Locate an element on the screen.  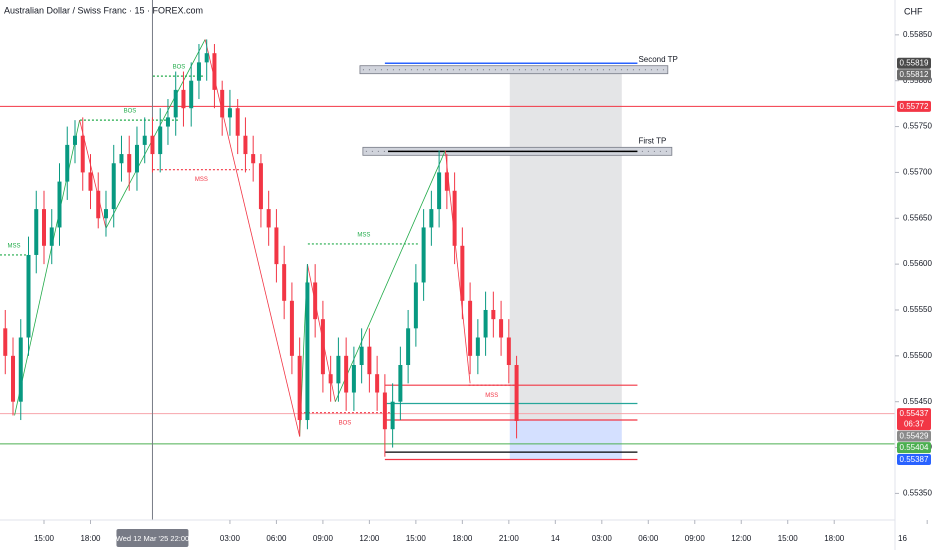
price-tag-label: 0.55437 is located at coordinates (914, 413).